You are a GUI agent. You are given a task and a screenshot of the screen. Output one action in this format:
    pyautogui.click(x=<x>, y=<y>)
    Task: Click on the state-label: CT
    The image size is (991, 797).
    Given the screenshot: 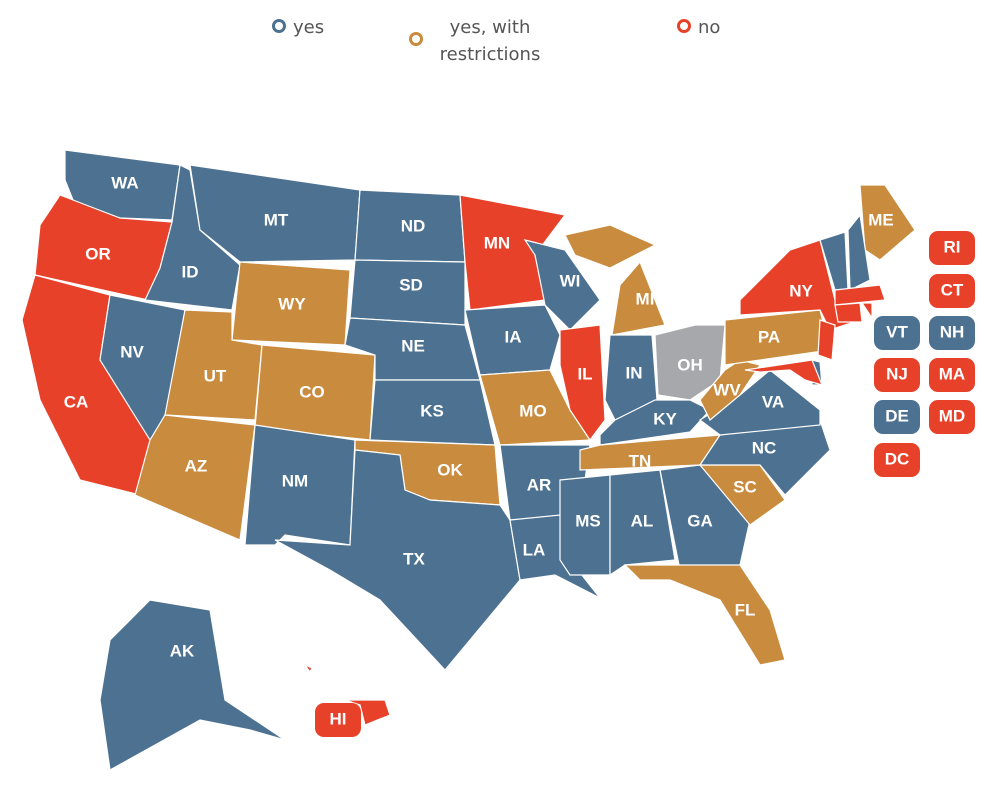 What is the action you would take?
    pyautogui.click(x=952, y=289)
    